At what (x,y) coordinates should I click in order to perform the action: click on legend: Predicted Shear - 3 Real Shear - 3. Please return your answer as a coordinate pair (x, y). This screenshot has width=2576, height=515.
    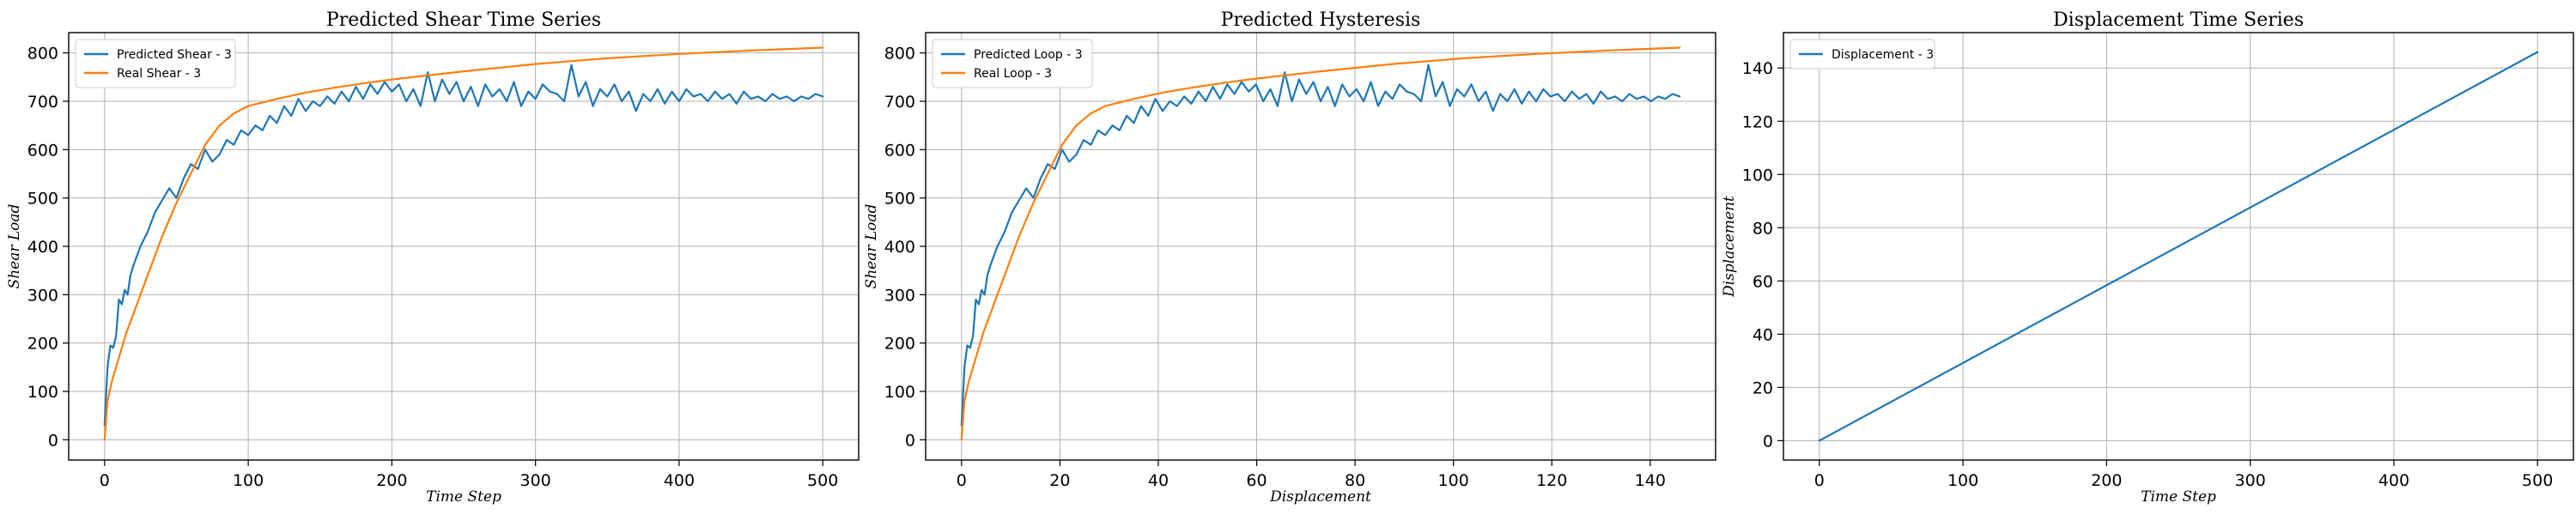
    Looking at the image, I should click on (155, 63).